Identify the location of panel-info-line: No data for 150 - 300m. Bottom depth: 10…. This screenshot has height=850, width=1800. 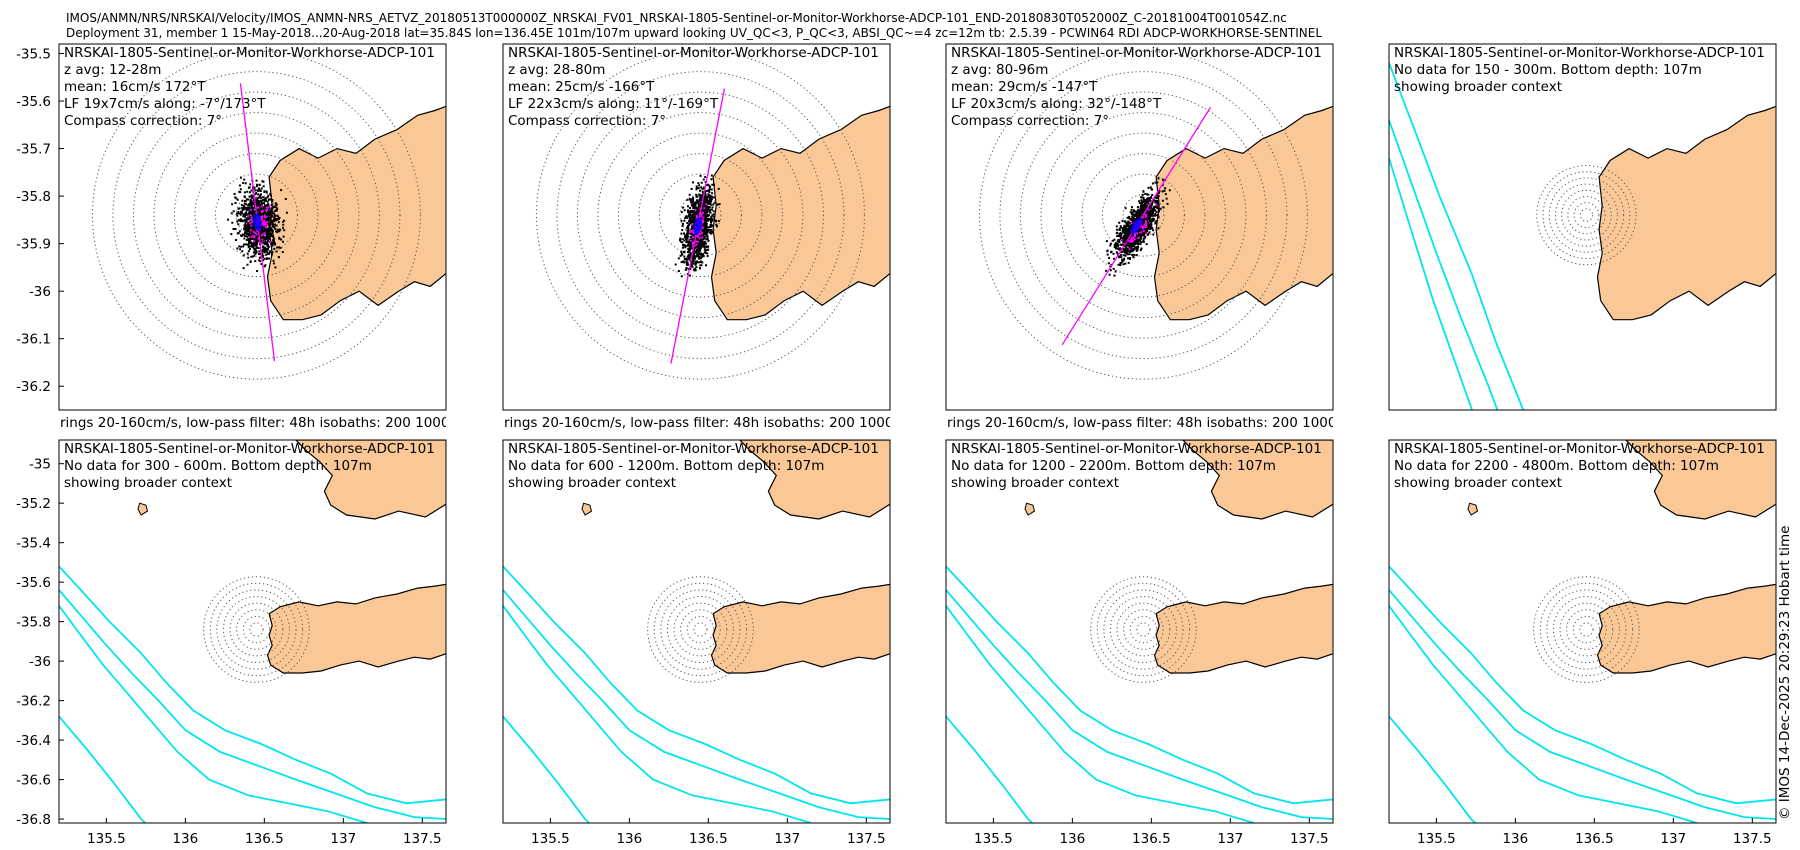
(1548, 70).